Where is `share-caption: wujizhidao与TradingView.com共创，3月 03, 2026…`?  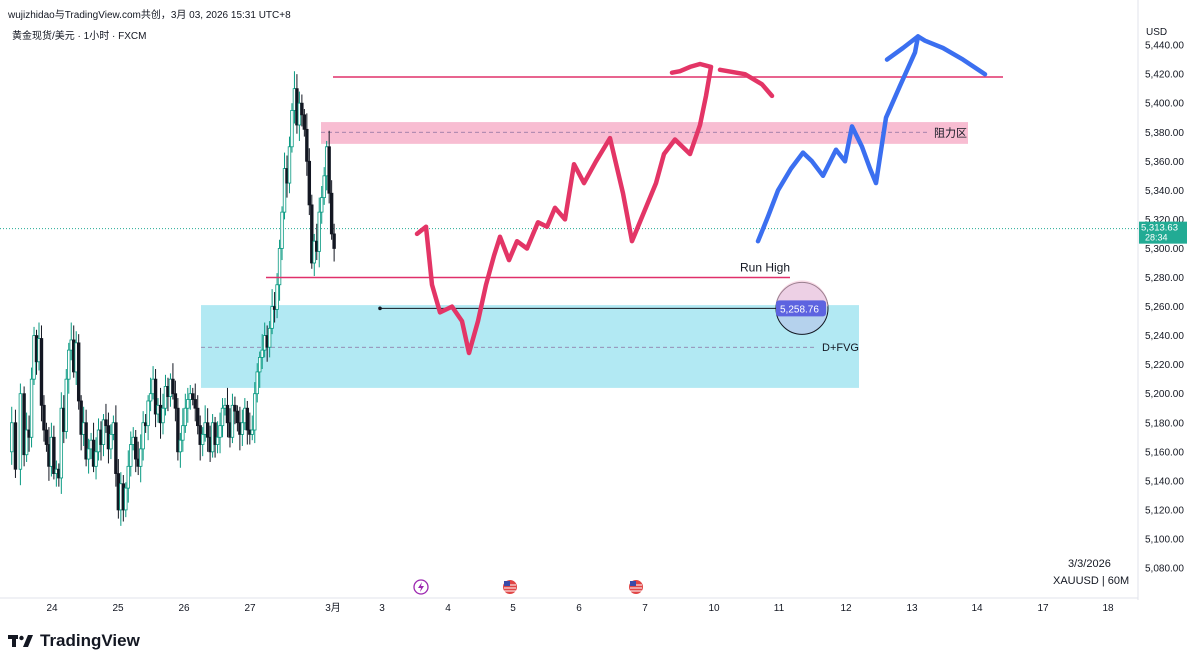 share-caption: wujizhidao与TradingView.com共创，3月 03, 2026… is located at coordinates (149, 15).